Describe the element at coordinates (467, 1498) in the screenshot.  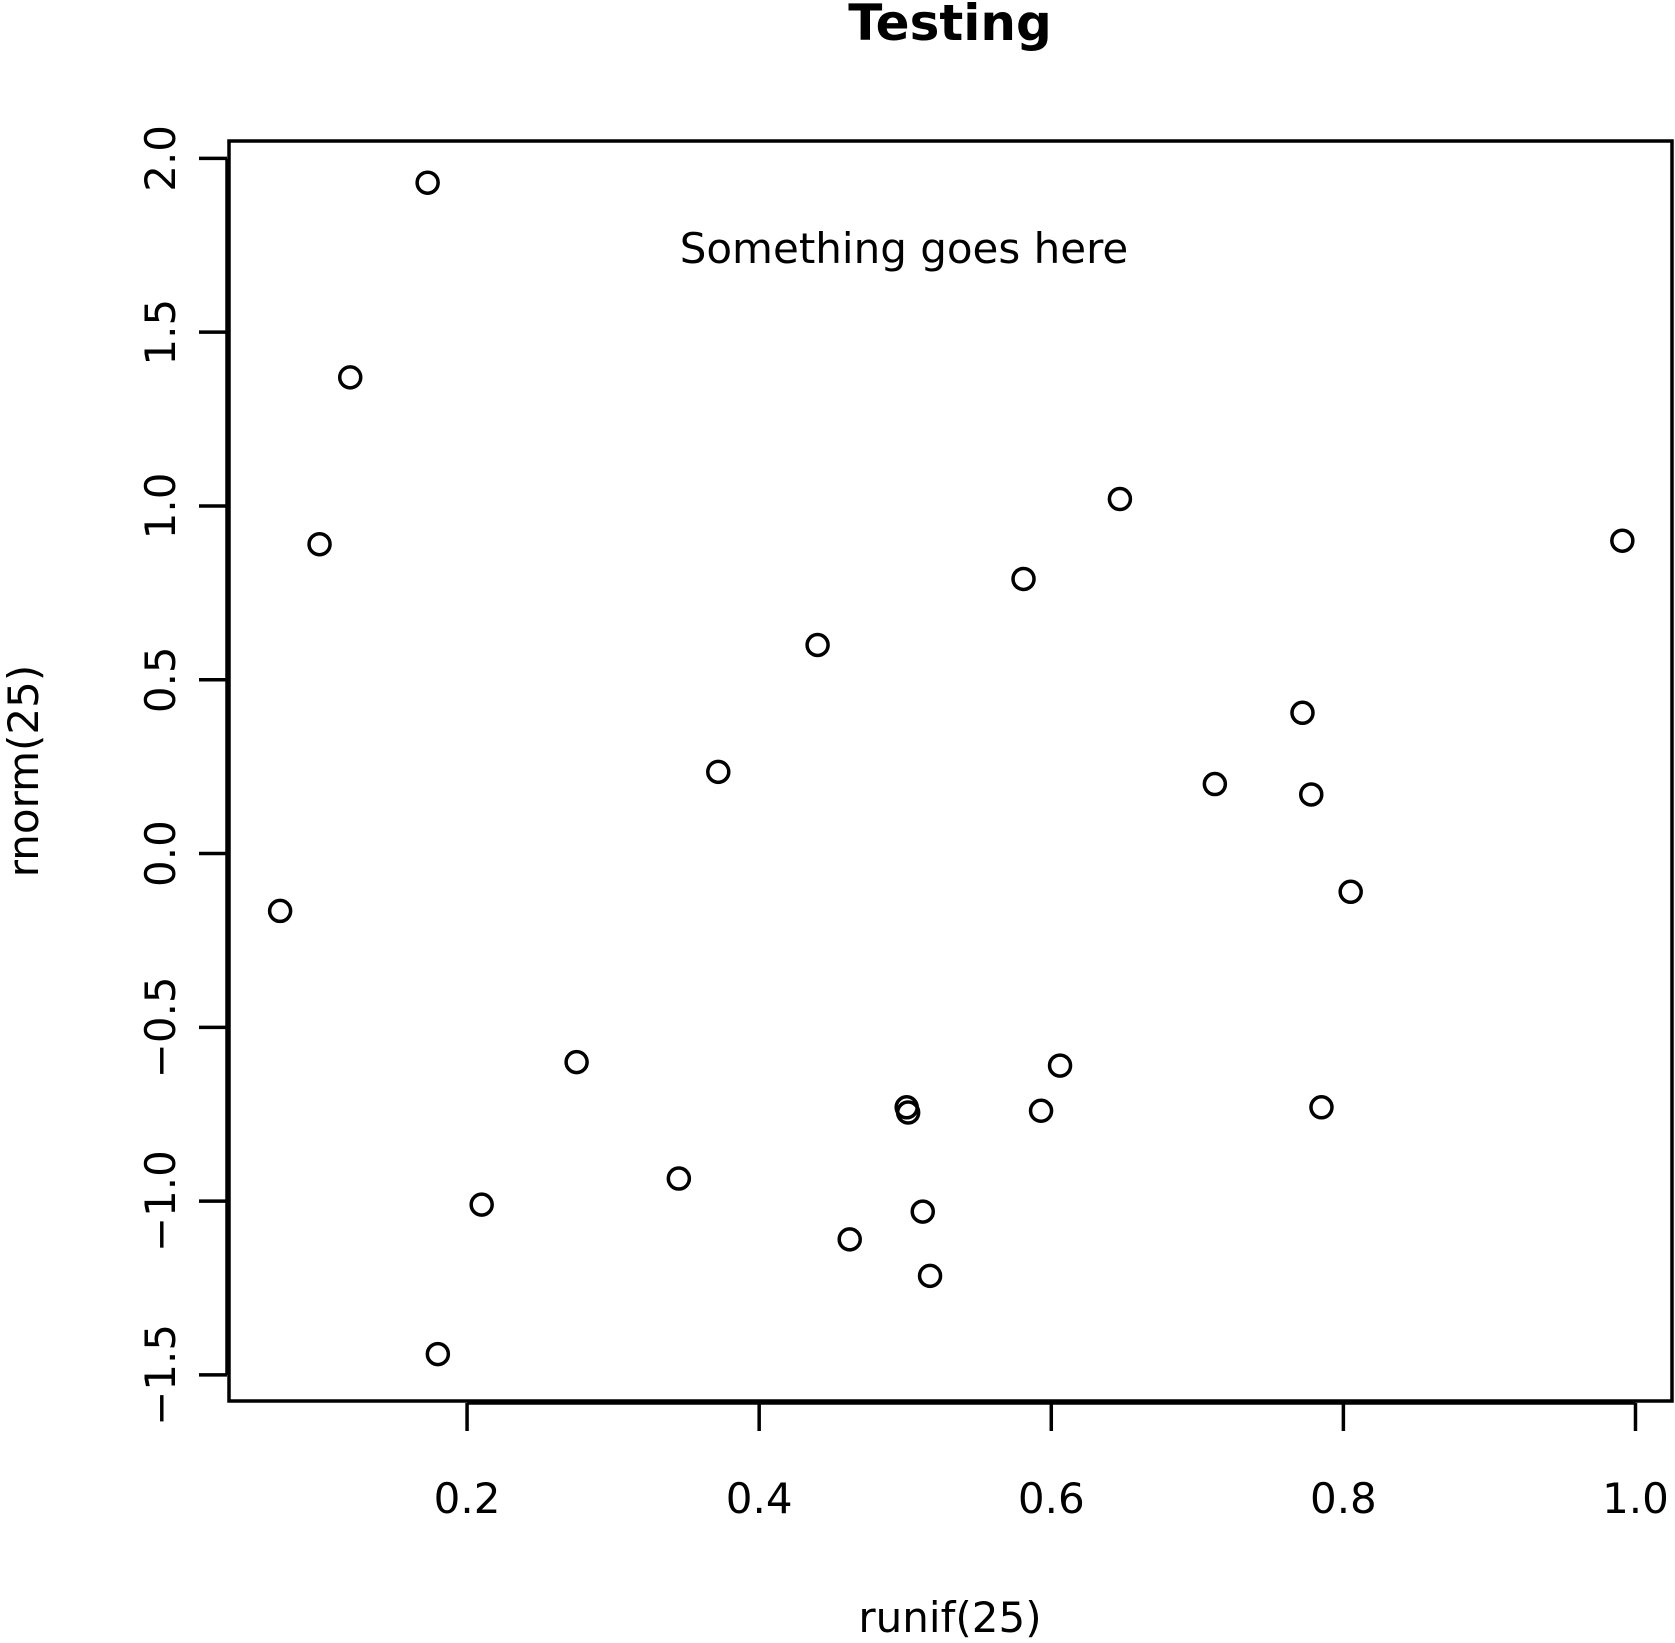
I see `x-tick-label: 0.2` at that location.